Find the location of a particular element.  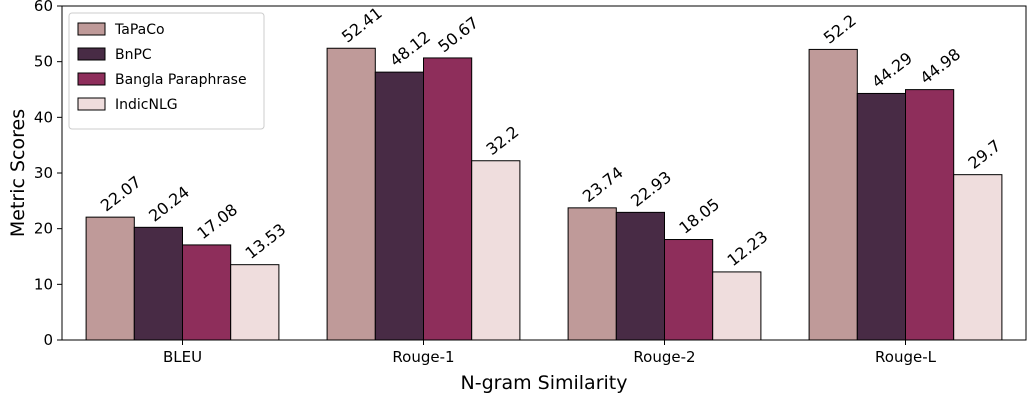

data-label: 52.2 is located at coordinates (840, 29).